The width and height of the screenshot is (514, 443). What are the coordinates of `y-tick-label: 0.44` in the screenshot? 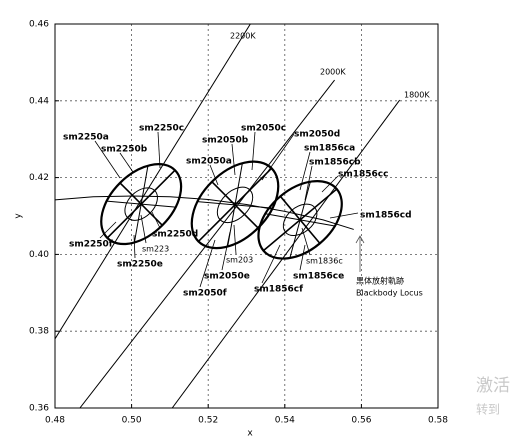 It's located at (39, 101).